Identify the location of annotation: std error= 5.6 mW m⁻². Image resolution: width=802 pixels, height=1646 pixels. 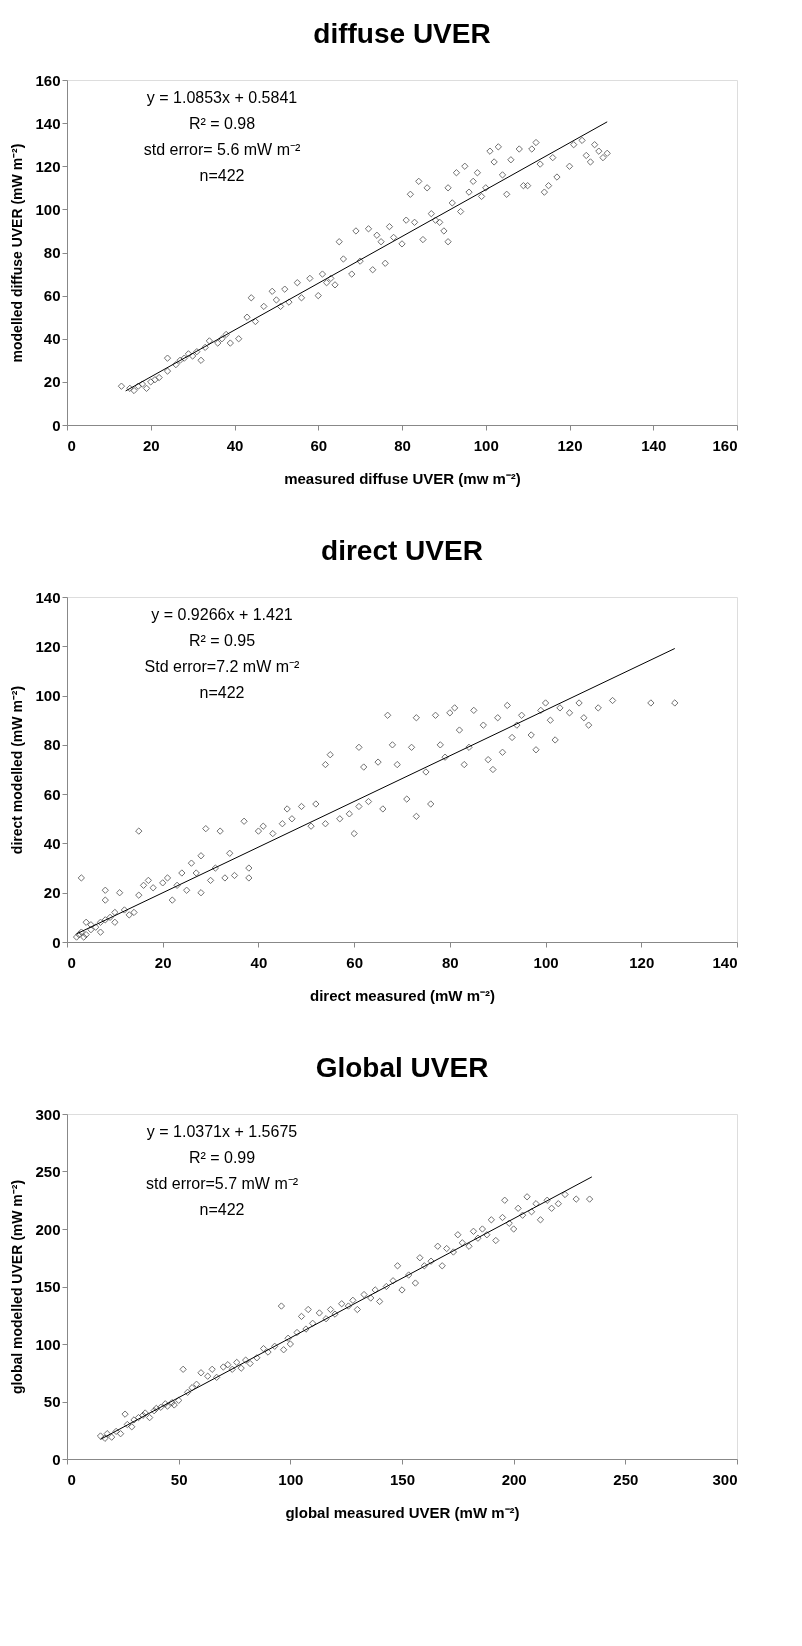
(222, 149).